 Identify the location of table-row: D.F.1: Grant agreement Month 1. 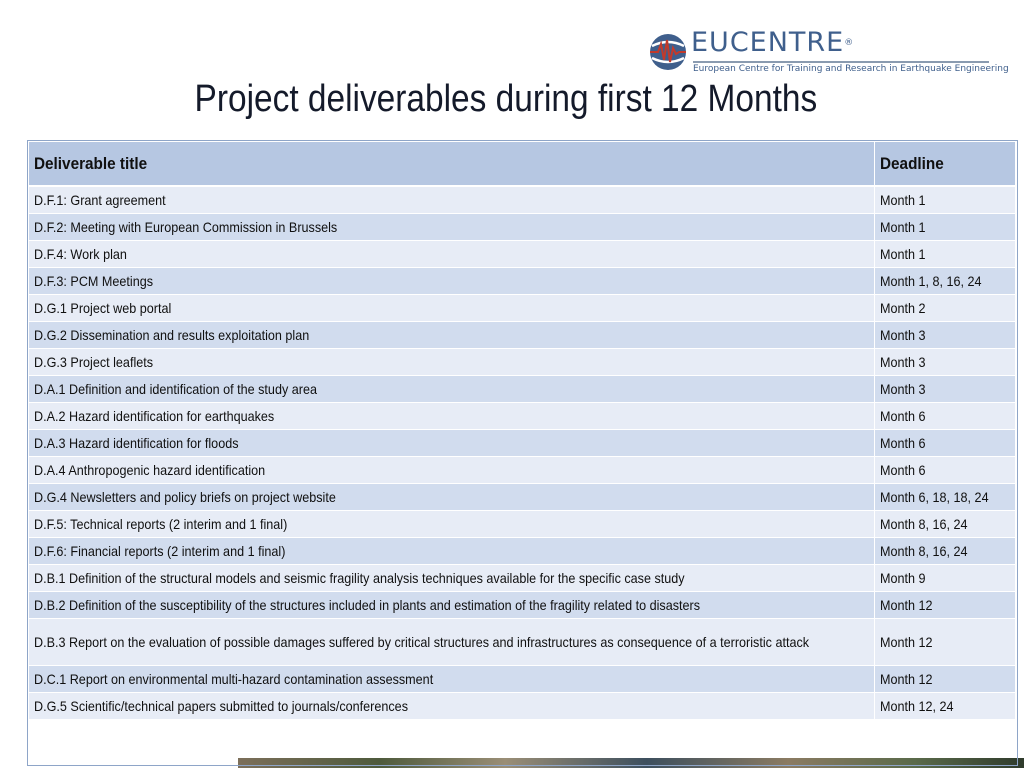
(522, 199).